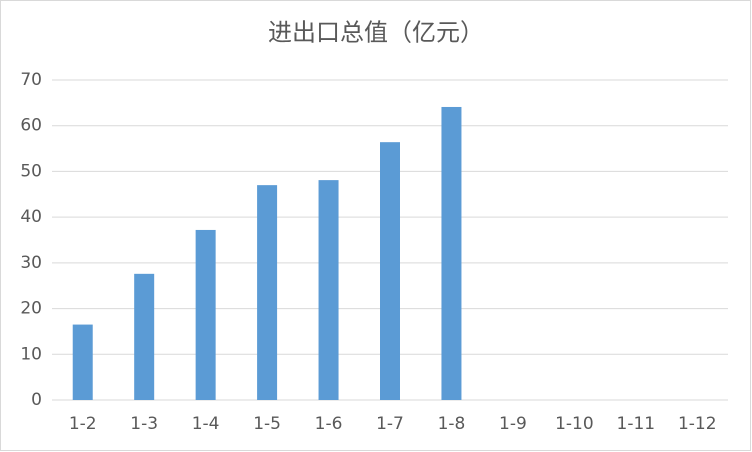 This screenshot has width=752, height=452. I want to click on x-tick-label: 1-2, so click(83, 424).